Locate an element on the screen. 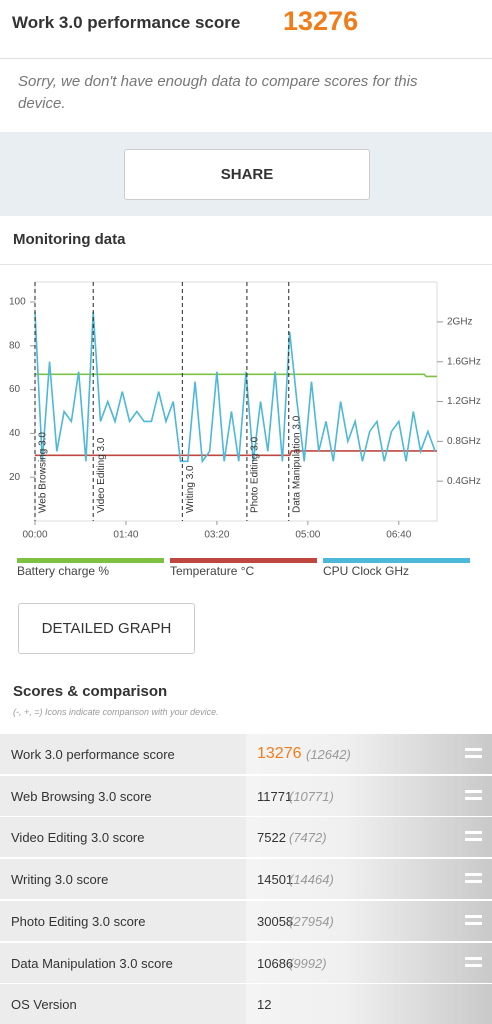 This screenshot has height=1024, width=492. x-tick-label: 01:40 is located at coordinates (125, 535).